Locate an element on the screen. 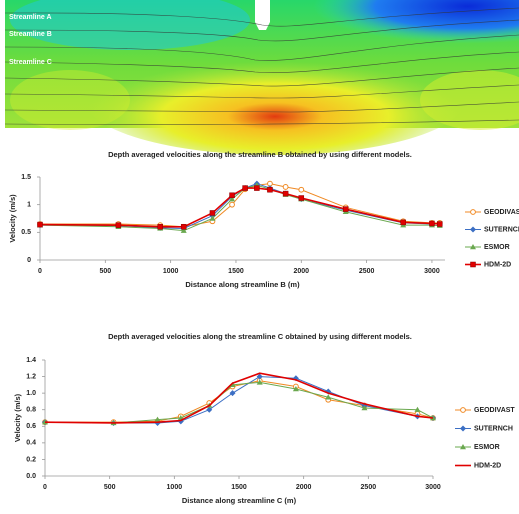 The image size is (519, 514). x-axis-label: Distance along streamline C (m) is located at coordinates (239, 500).